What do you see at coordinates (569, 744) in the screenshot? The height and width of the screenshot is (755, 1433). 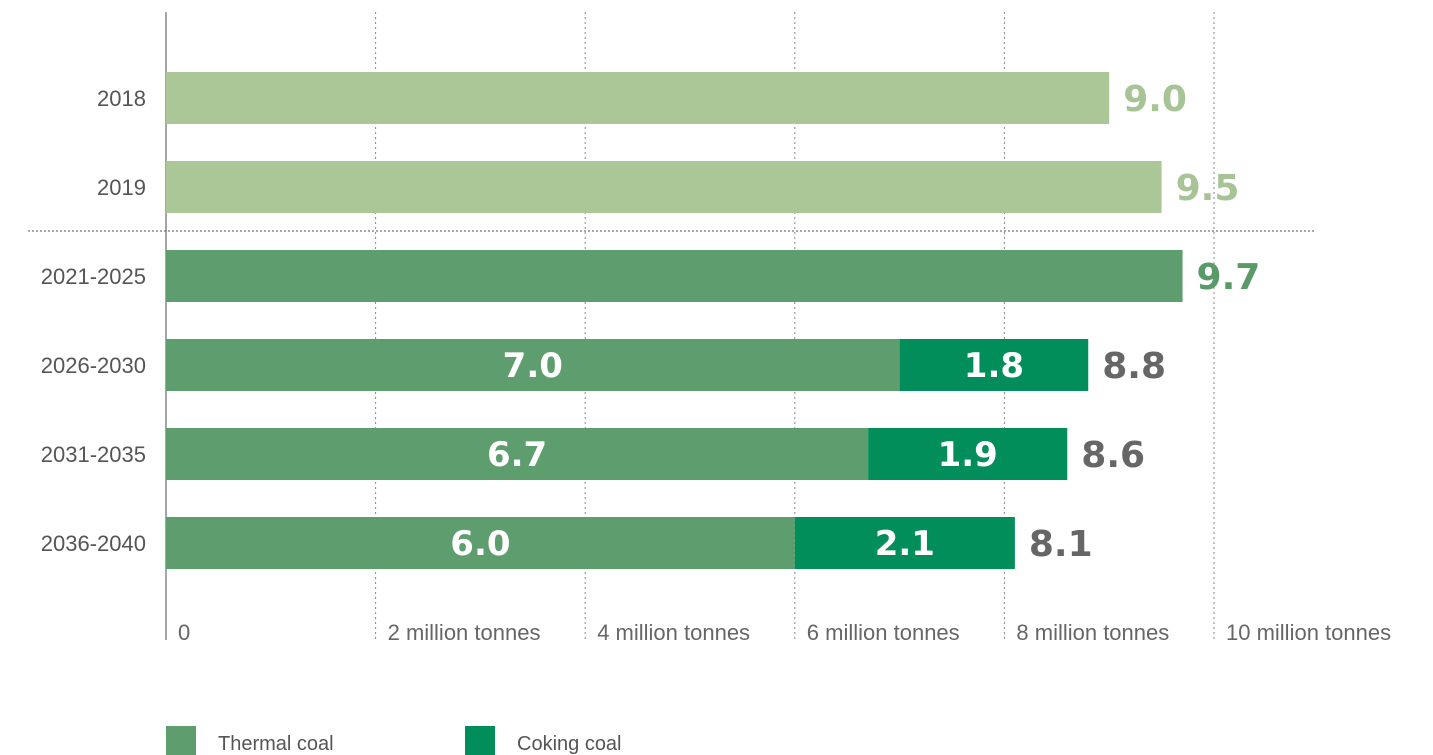 I see `legend-label: Coking coal` at bounding box center [569, 744].